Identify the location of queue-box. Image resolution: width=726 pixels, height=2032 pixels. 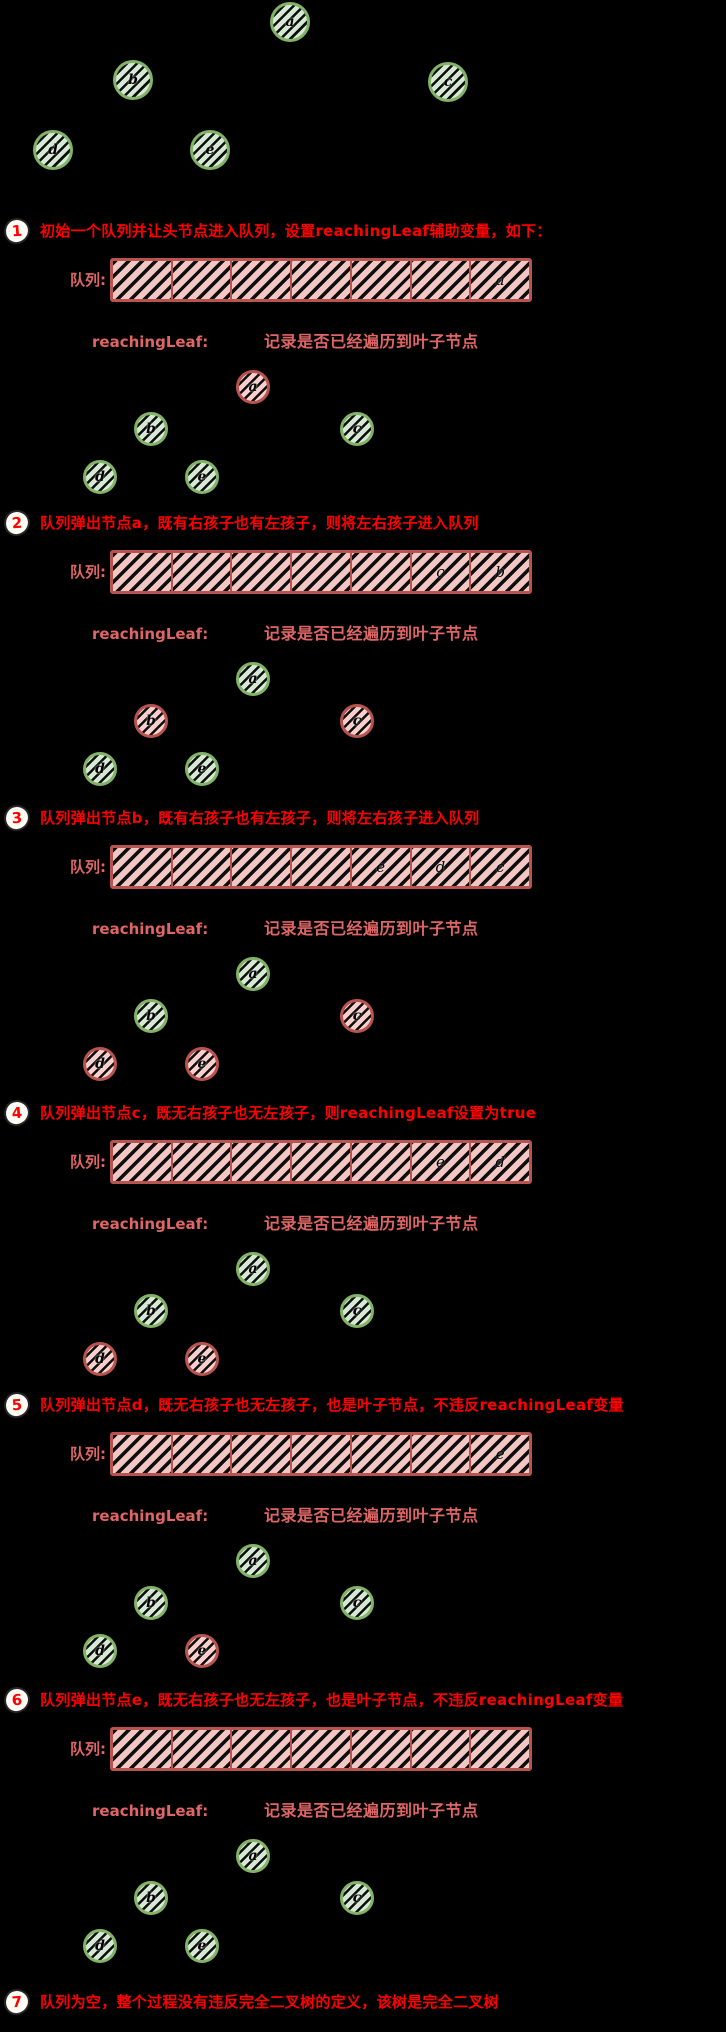
(321, 1749).